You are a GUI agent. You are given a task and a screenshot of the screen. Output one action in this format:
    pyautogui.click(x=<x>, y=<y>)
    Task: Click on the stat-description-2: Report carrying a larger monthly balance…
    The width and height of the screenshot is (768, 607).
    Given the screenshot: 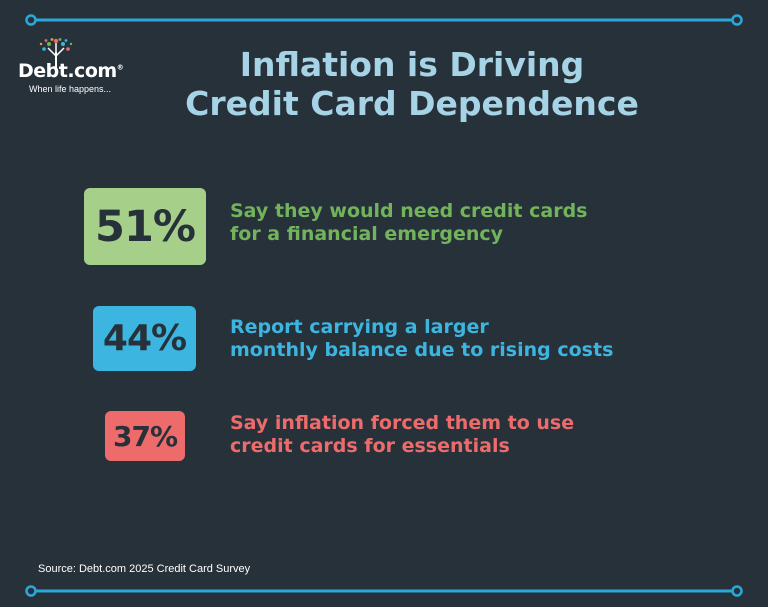 What is the action you would take?
    pyautogui.click(x=490, y=339)
    